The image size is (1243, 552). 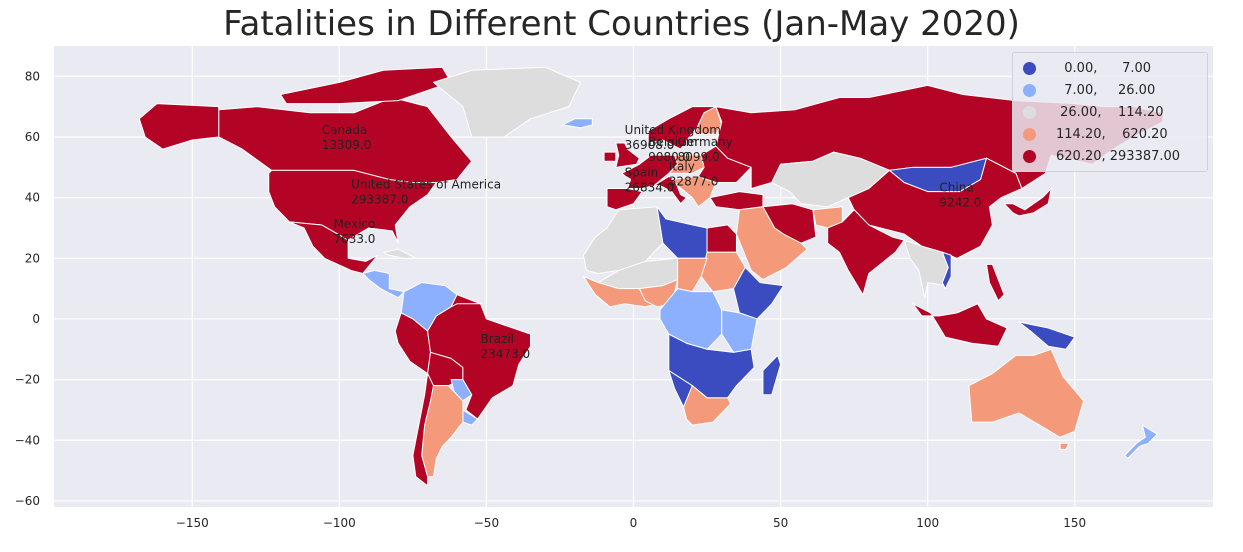 I want to click on country-alaska, so click(x=179, y=126).